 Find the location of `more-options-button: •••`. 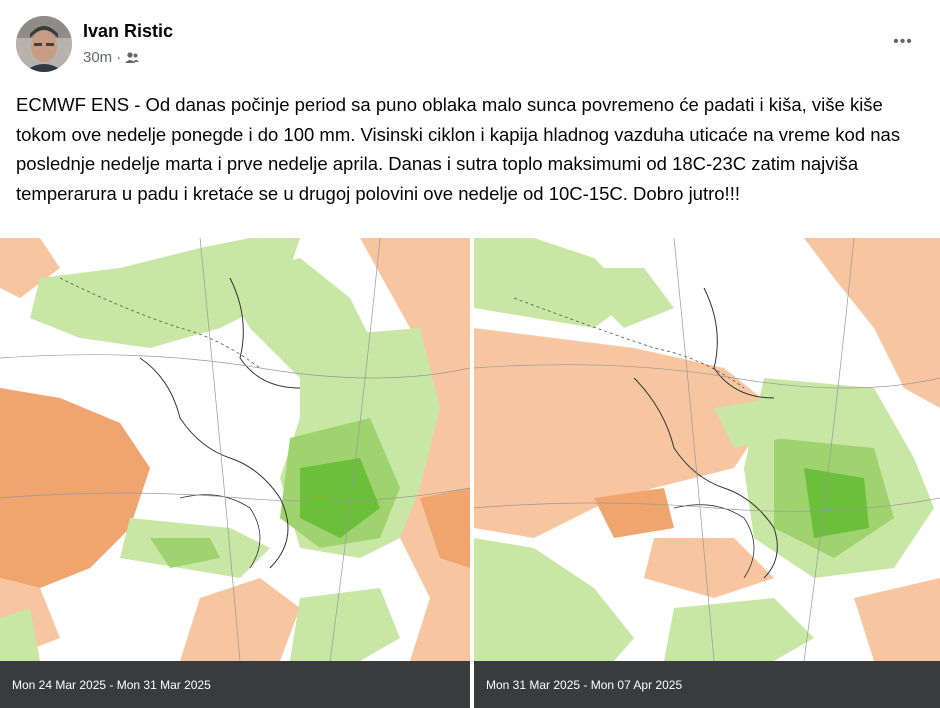

more-options-button: ••• is located at coordinates (903, 42).